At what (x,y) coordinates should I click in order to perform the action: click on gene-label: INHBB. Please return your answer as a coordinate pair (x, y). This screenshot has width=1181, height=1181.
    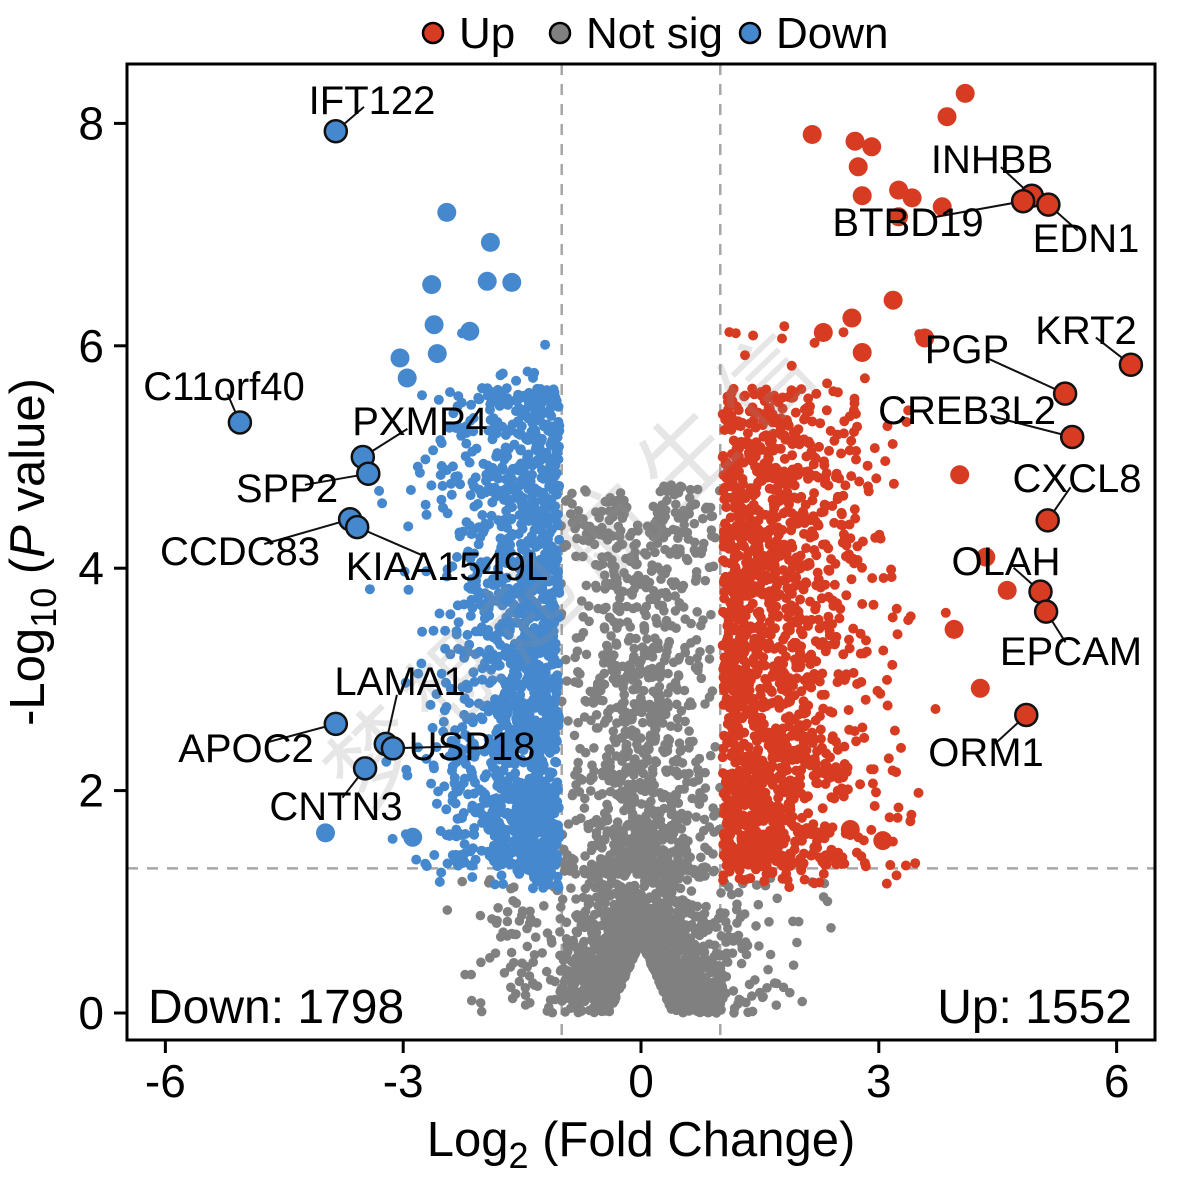
    Looking at the image, I should click on (992, 160).